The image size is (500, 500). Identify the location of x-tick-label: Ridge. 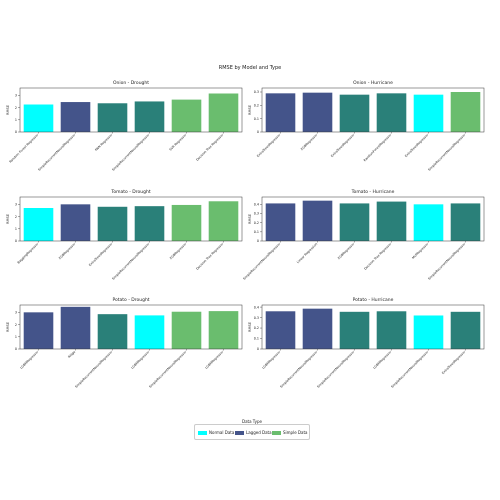
(71, 354).